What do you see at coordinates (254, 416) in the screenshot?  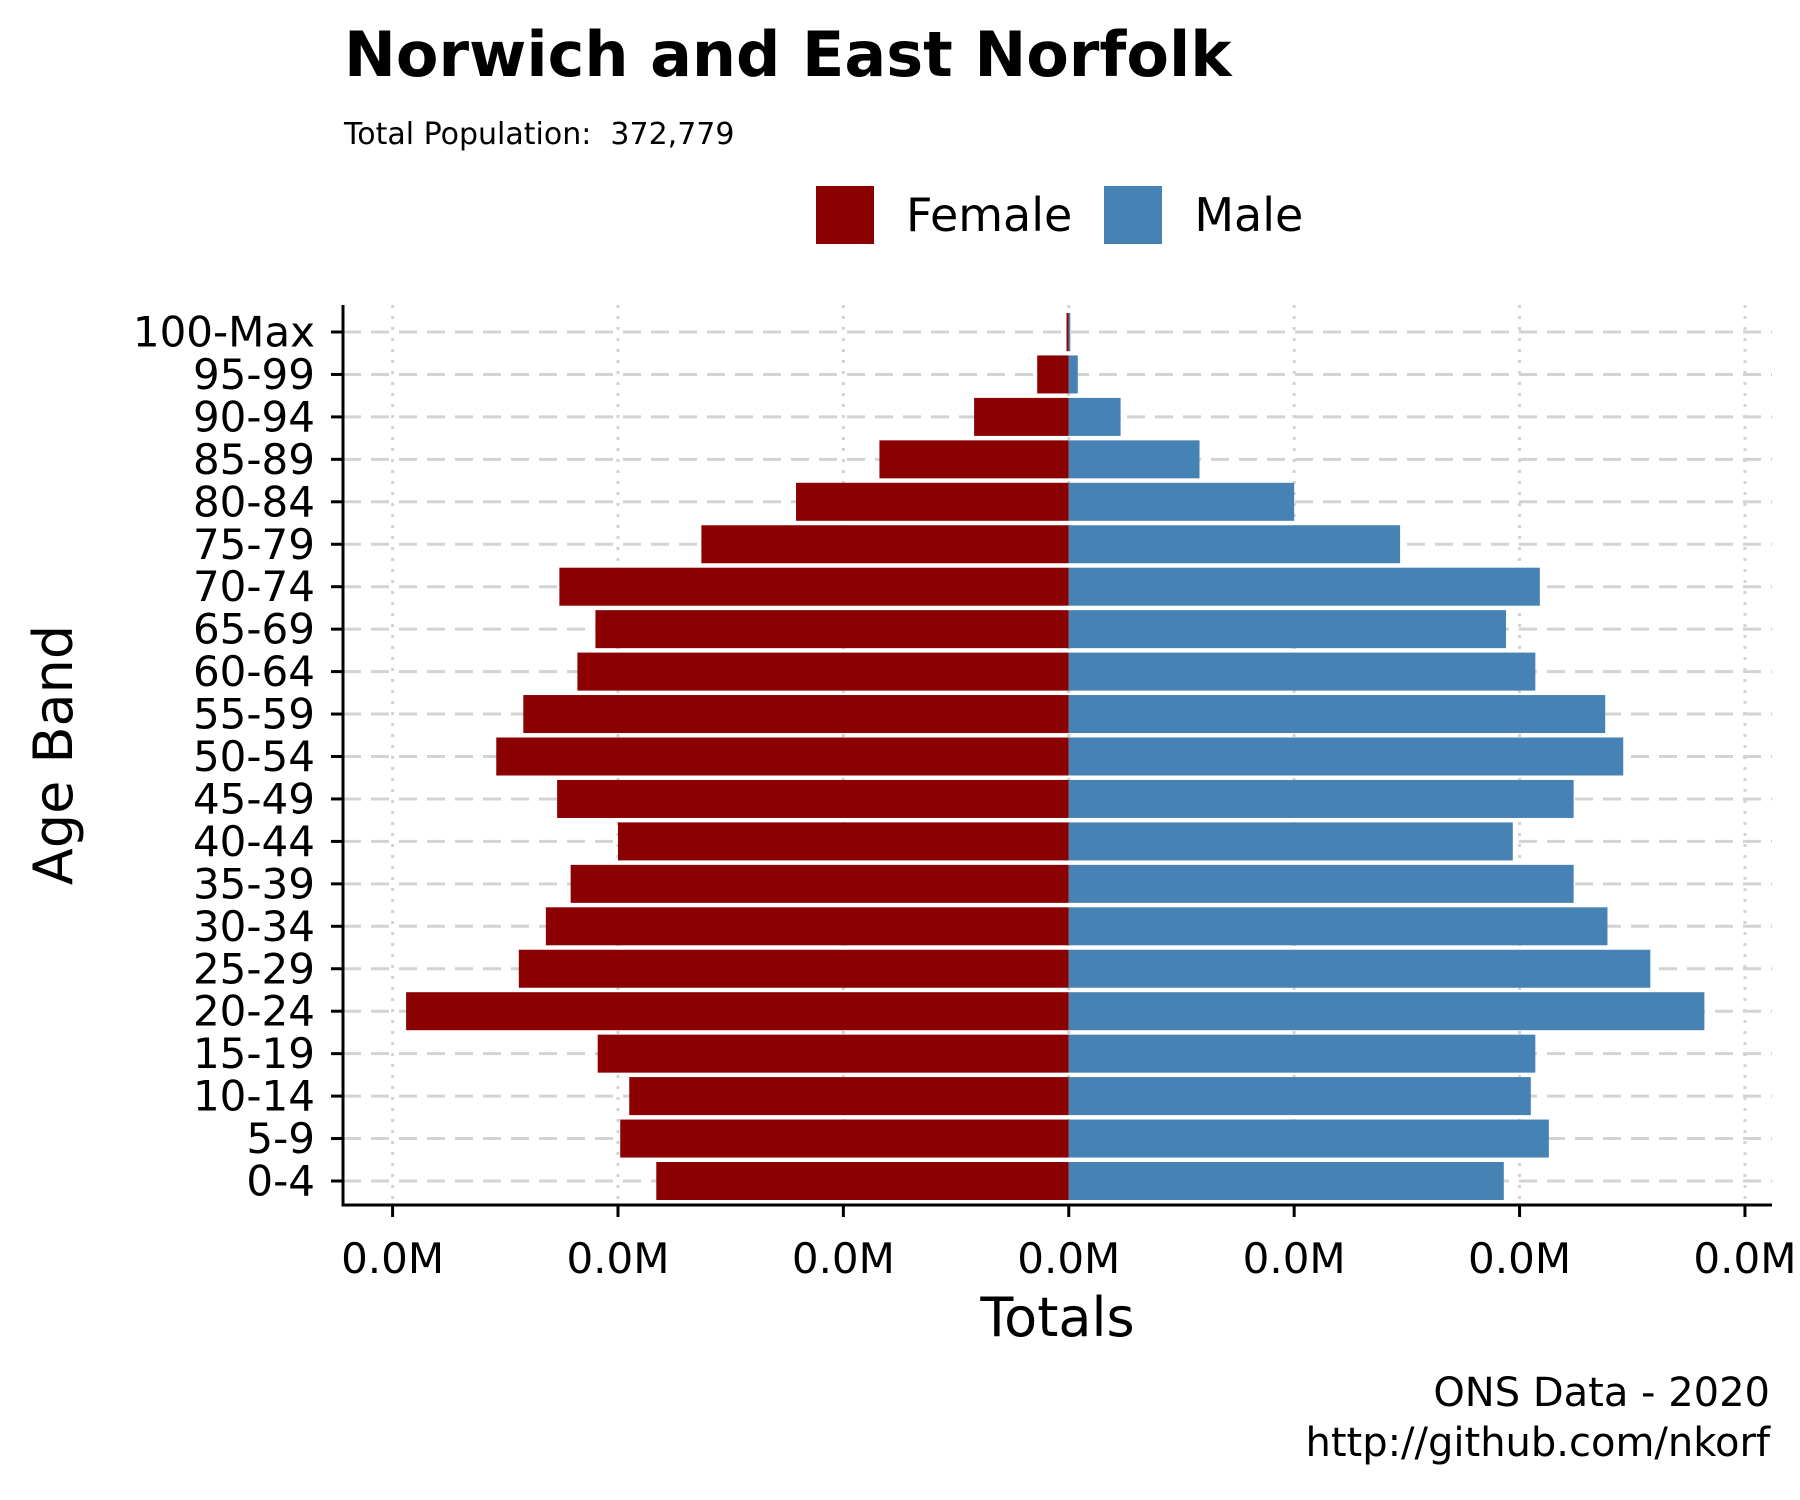 I see `y-tick-label-90-94: 90-94` at bounding box center [254, 416].